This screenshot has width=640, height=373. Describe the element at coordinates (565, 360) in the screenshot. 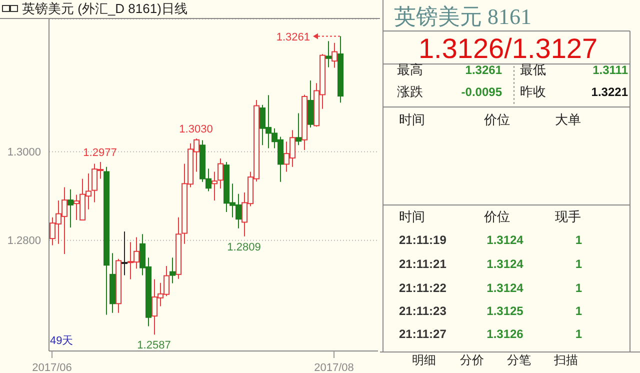

I see `text: 扫描` at that location.